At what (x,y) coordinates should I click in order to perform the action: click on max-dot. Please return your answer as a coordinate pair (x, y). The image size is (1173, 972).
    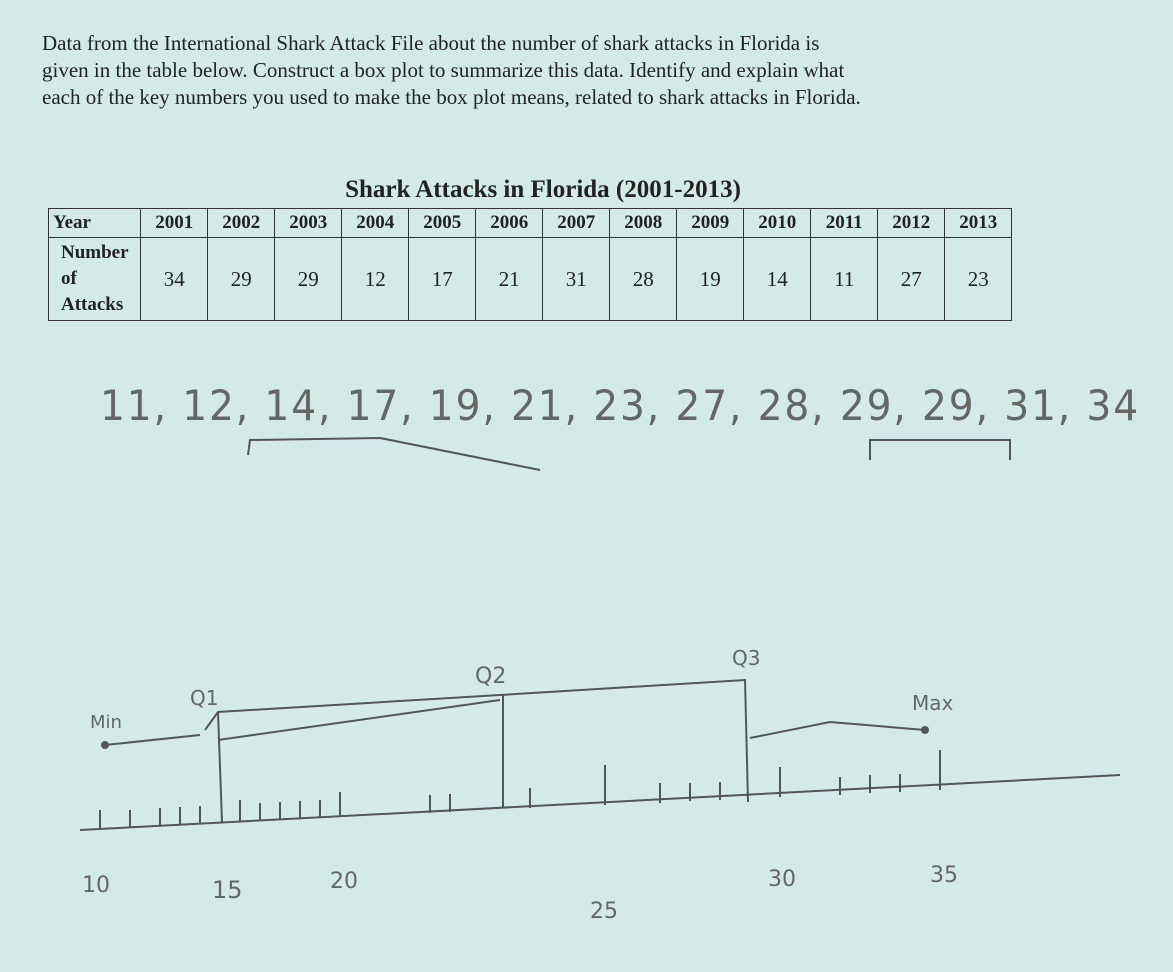
    Looking at the image, I should click on (925, 730).